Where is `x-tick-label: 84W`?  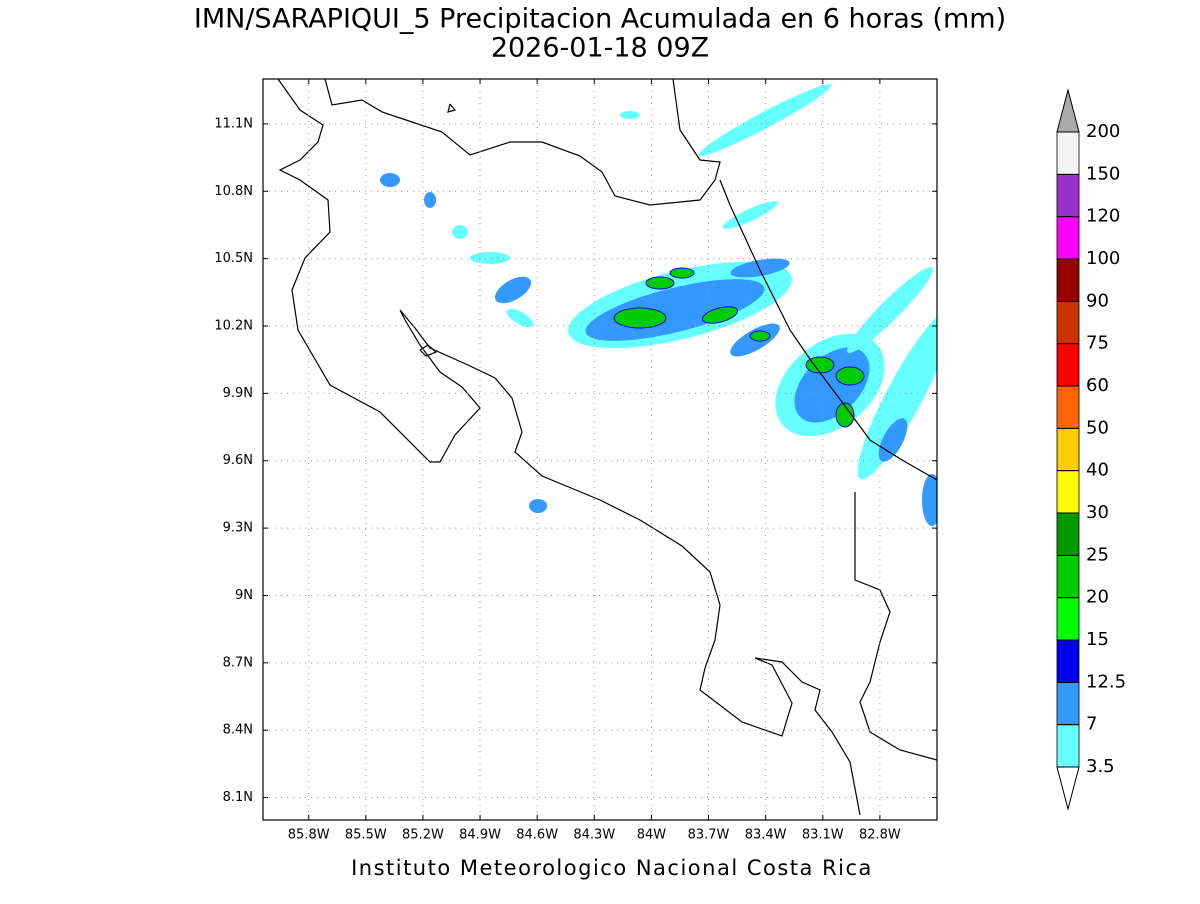 x-tick-label: 84W is located at coordinates (652, 835).